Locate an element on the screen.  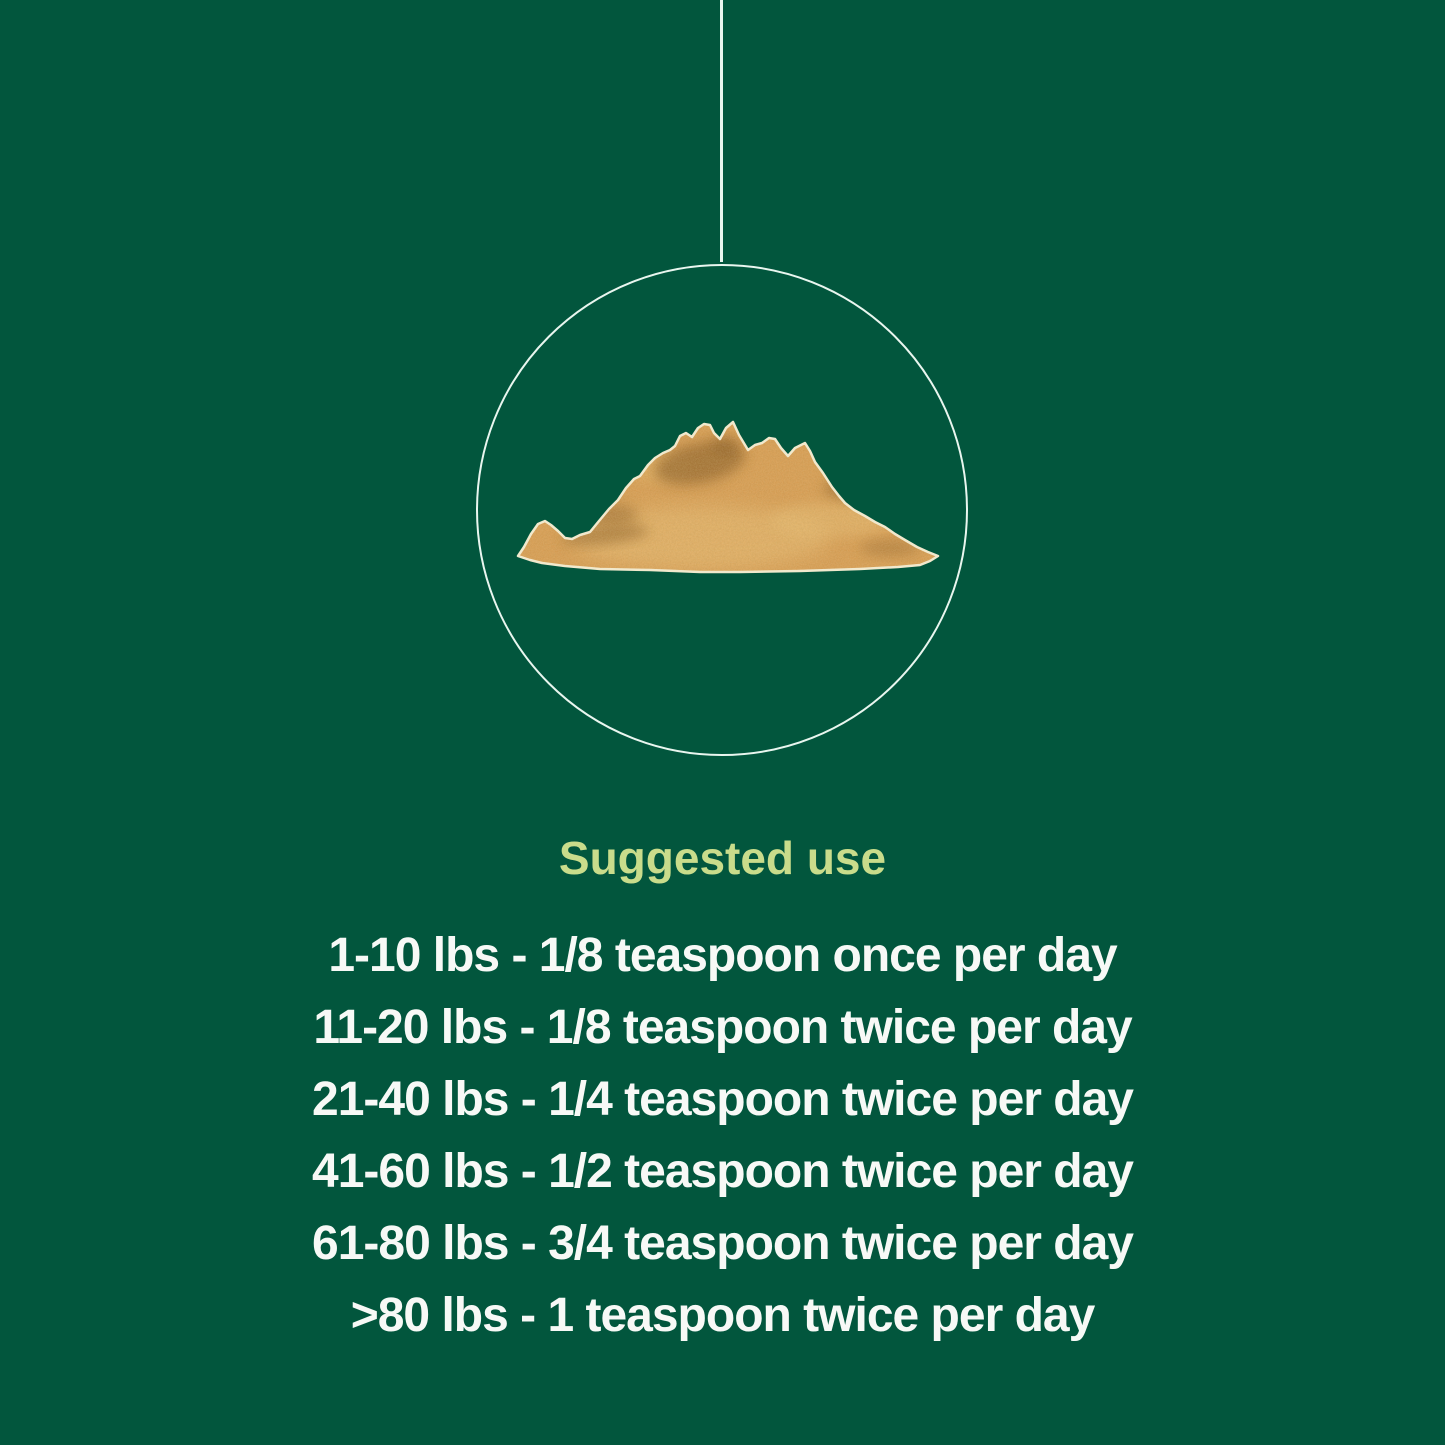
dosage-line-6: >80 lbs - 1 teaspoon twice per day is located at coordinates (723, 1315).